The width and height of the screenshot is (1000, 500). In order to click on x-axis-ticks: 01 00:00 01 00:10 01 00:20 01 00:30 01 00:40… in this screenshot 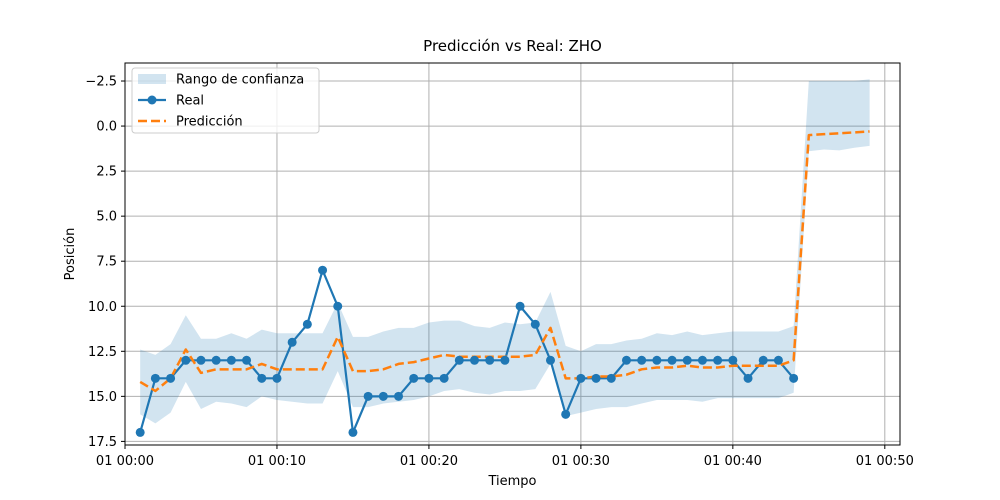, I will do `click(505, 457)`.